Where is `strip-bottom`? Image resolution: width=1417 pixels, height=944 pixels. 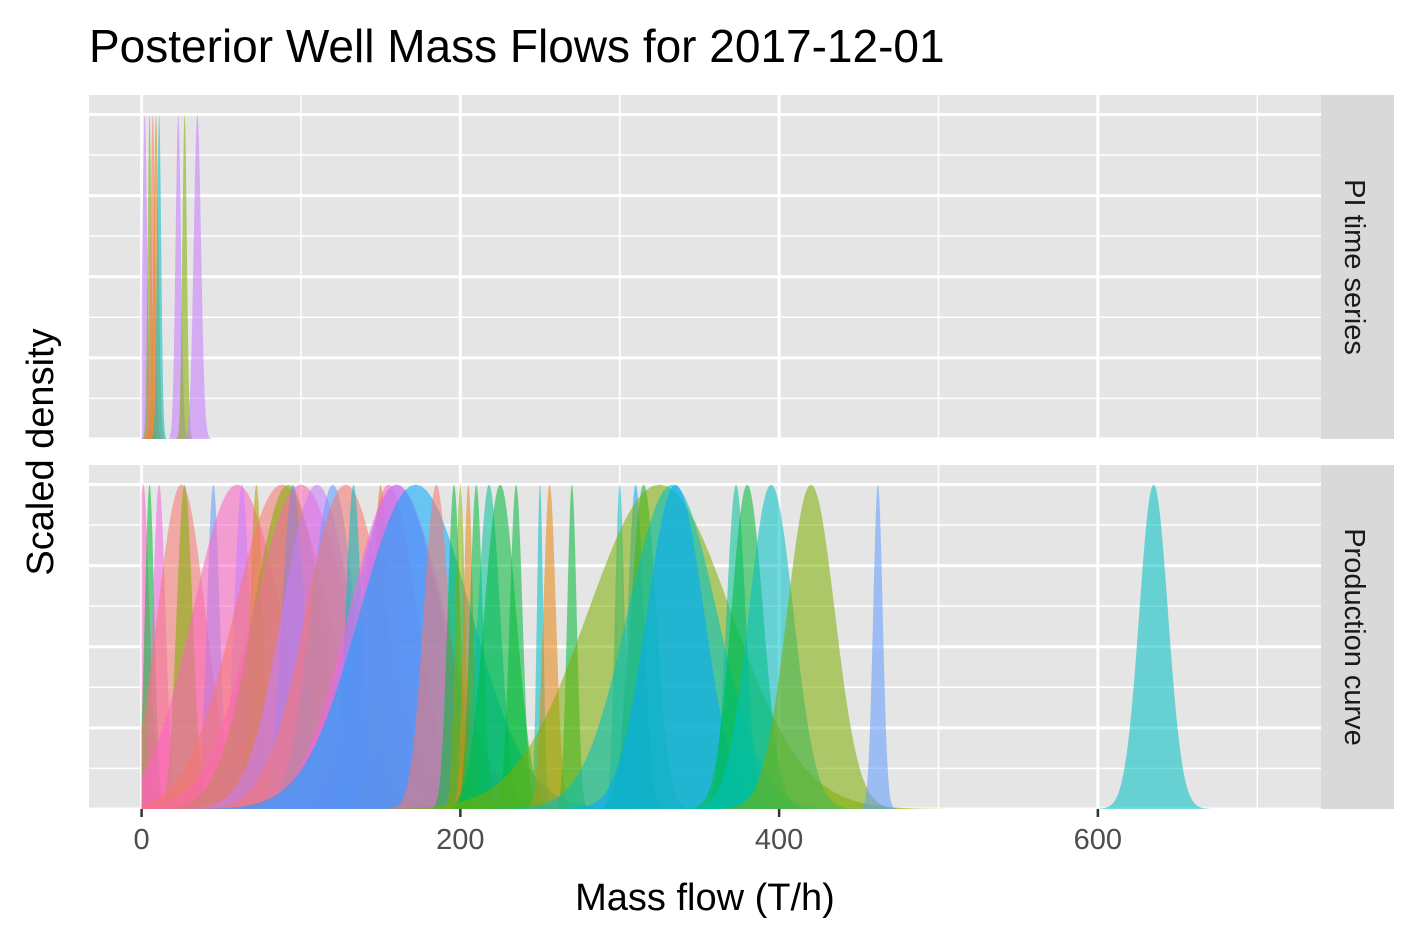 strip-bottom is located at coordinates (1357, 637).